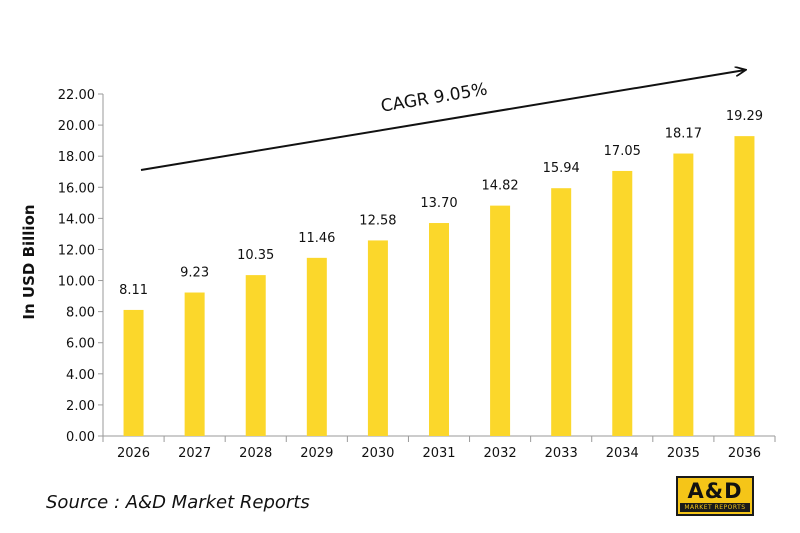 The height and width of the screenshot is (533, 800). I want to click on data-label: 17.05, so click(622, 151).